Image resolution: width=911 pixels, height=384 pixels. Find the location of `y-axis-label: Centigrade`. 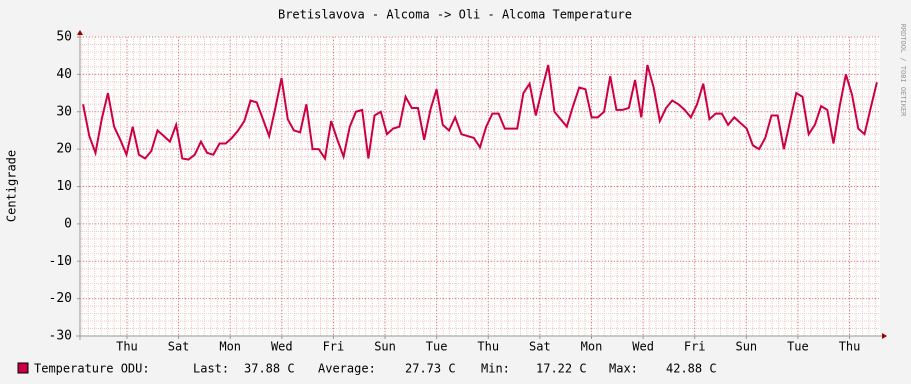

y-axis-label: Centigrade is located at coordinates (12, 186).